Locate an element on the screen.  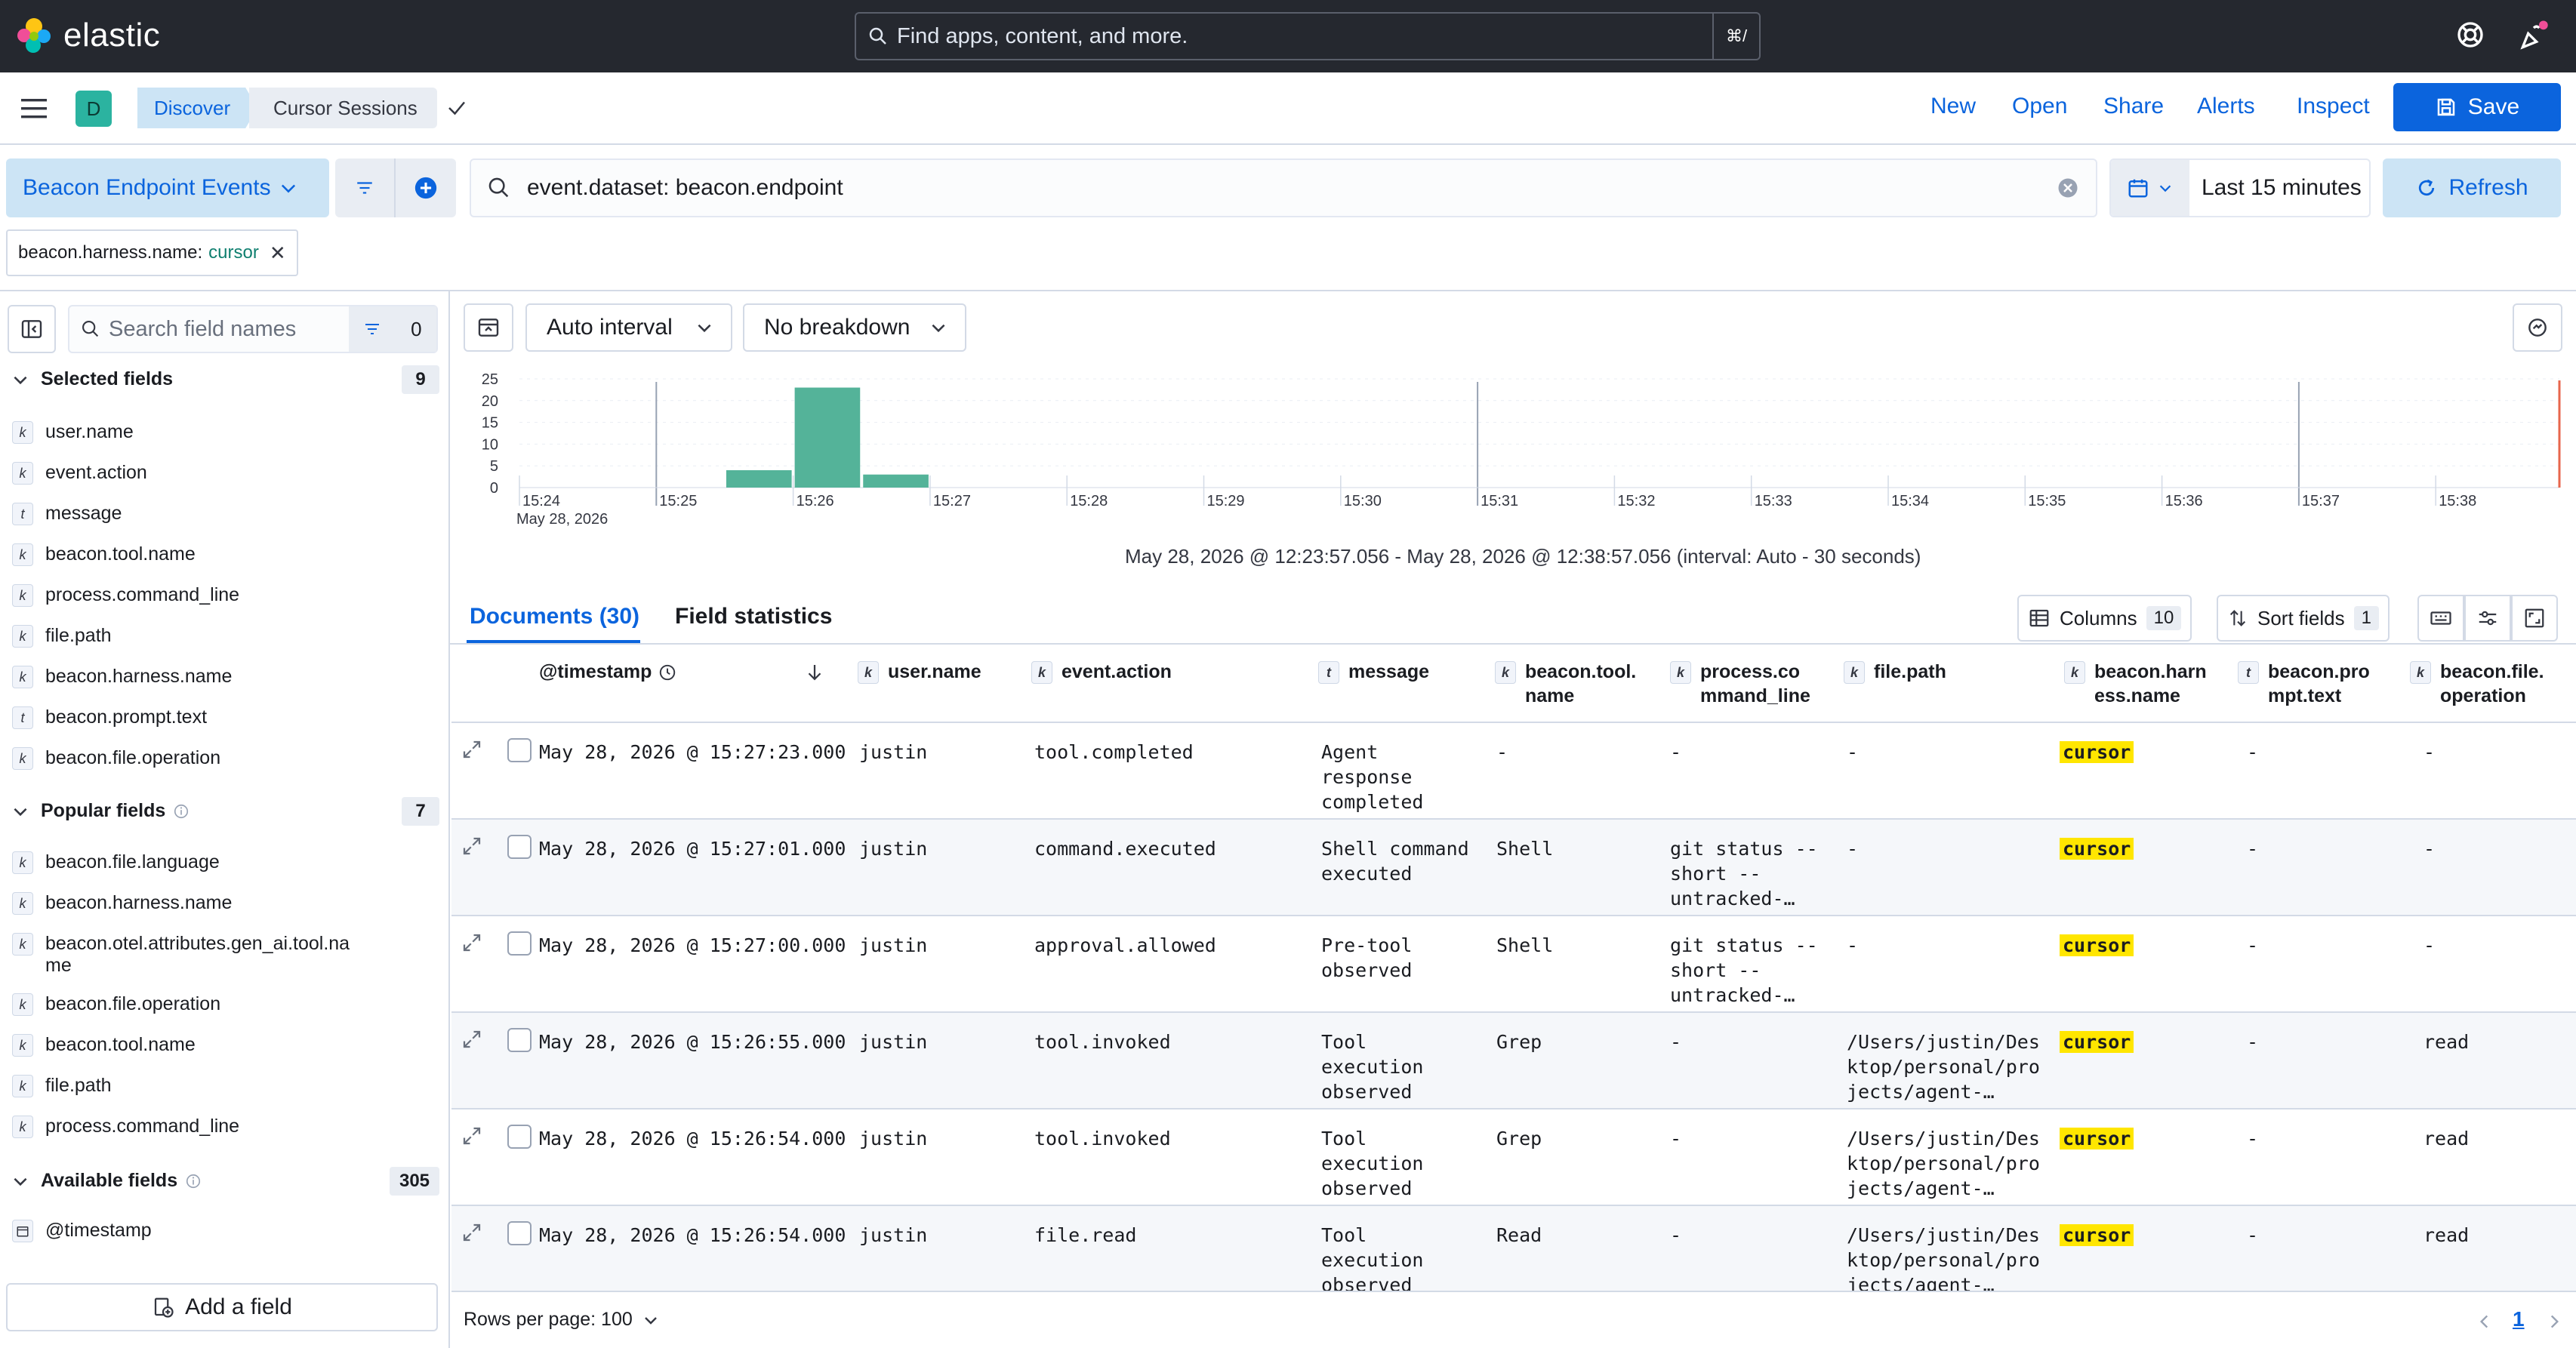
available-fields-header: Available fields 305 is located at coordinates (225, 1181).